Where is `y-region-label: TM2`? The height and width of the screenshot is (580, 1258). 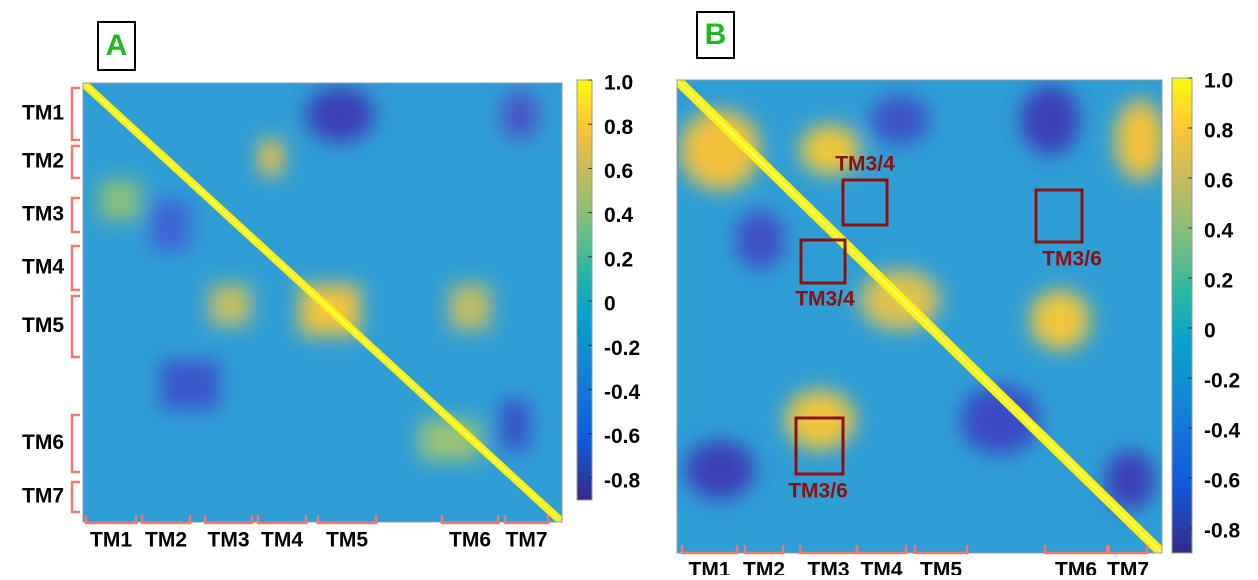 y-region-label: TM2 is located at coordinates (43, 161).